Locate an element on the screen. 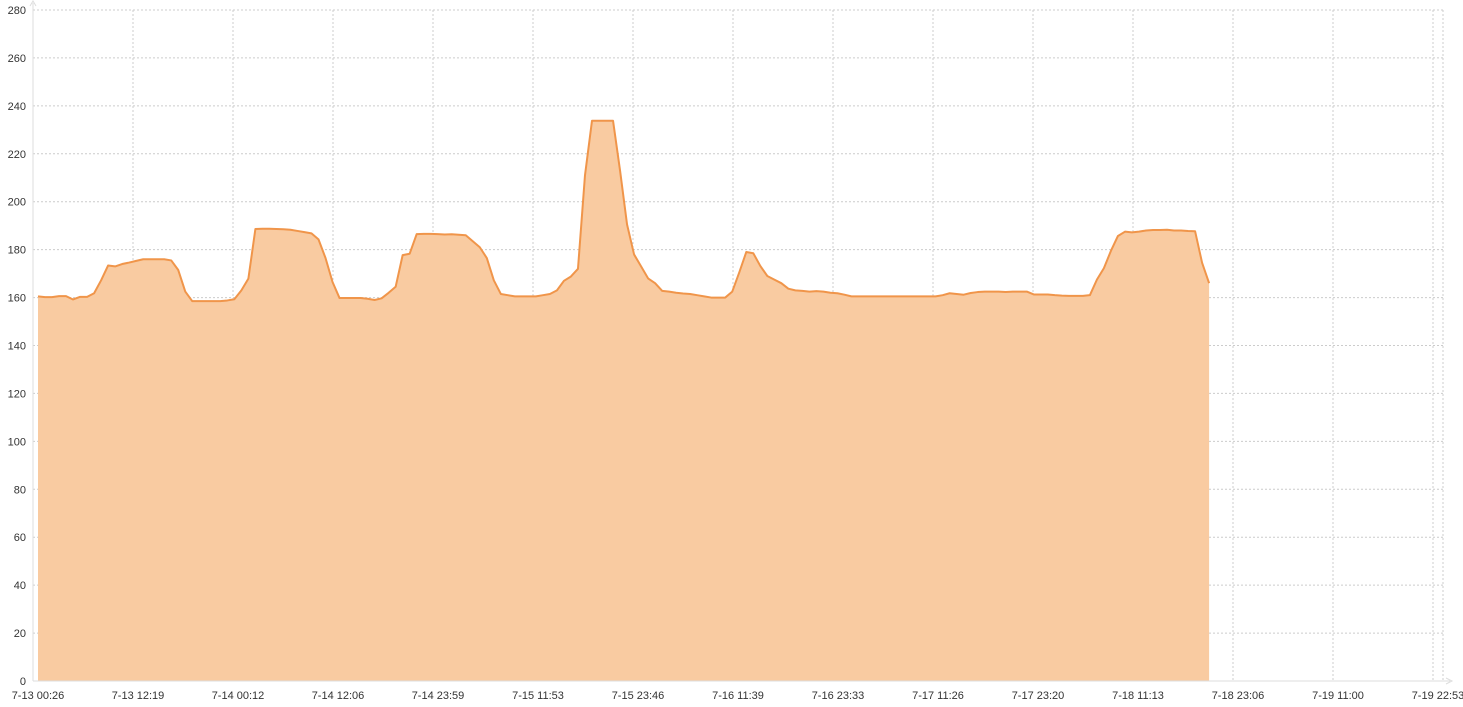 Image resolution: width=1463 pixels, height=707 pixels. y-tick-label: 60 is located at coordinates (20, 538).